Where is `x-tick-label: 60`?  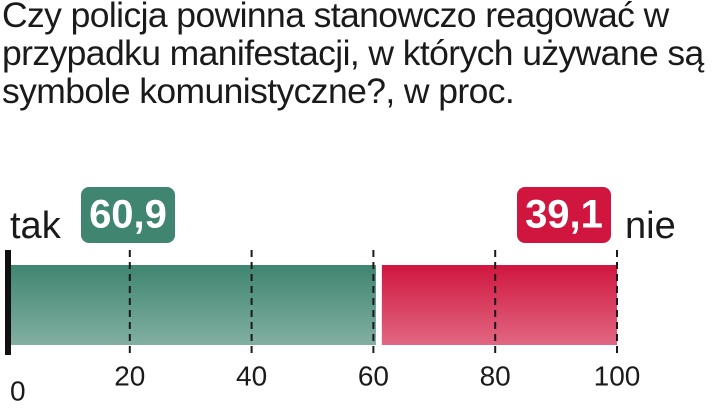
x-tick-label: 60 is located at coordinates (373, 375).